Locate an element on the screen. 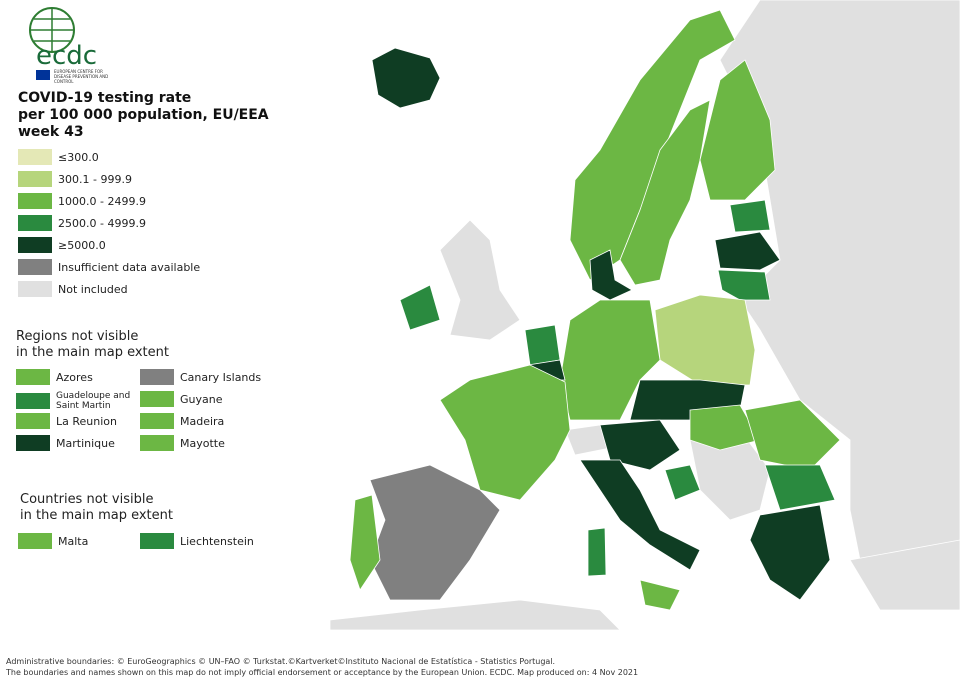 This screenshot has width=960, height=678. legend-label: Azores is located at coordinates (74, 377).